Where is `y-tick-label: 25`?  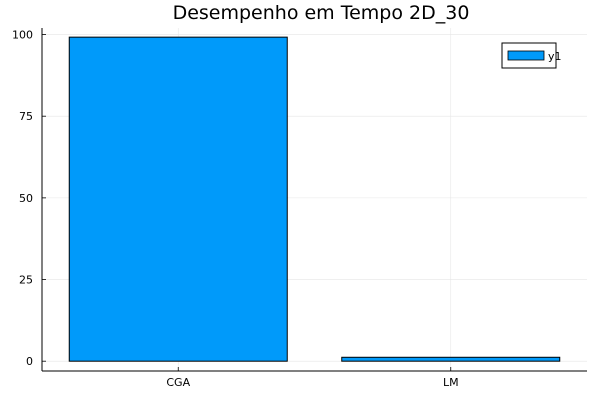
y-tick-label: 25 is located at coordinates (26, 280).